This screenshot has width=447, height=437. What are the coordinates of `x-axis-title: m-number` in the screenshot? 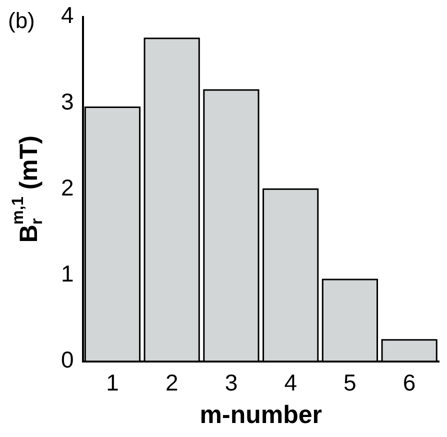 It's located at (261, 414).